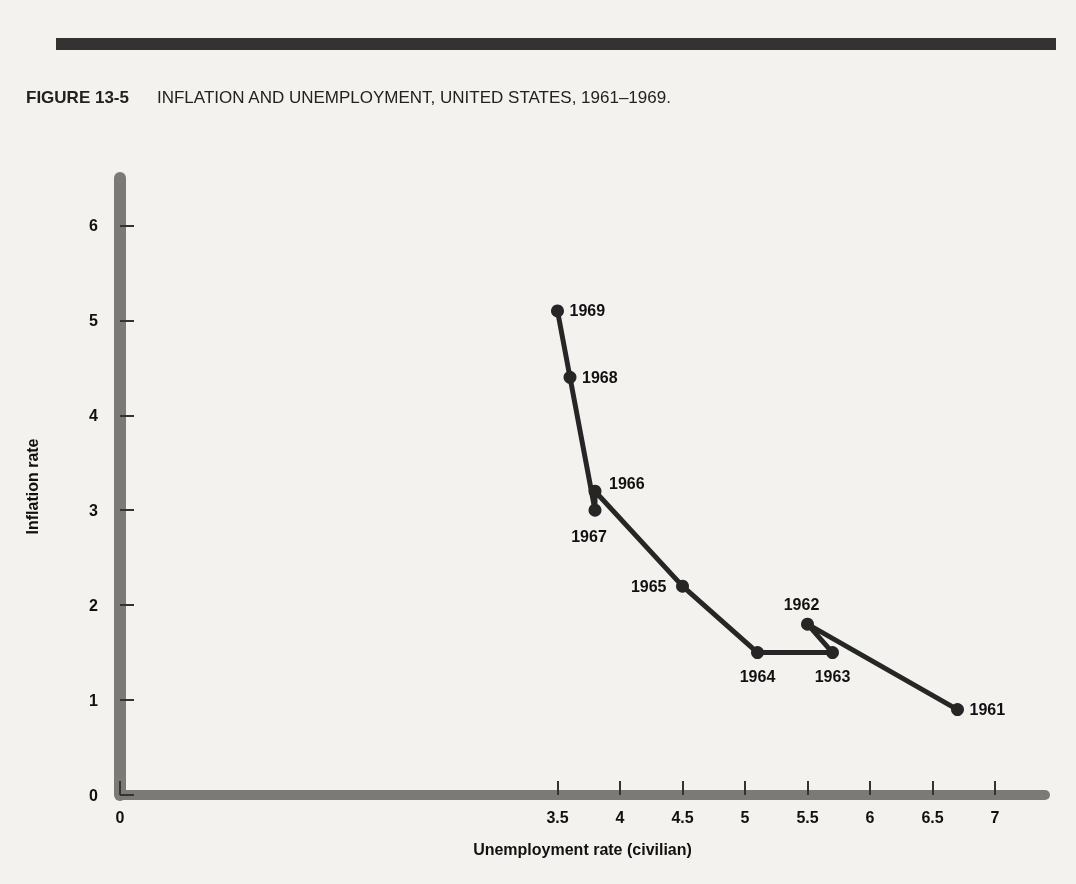 Image resolution: width=1076 pixels, height=884 pixels. What do you see at coordinates (745, 817) in the screenshot?
I see `x-tick-label: 5` at bounding box center [745, 817].